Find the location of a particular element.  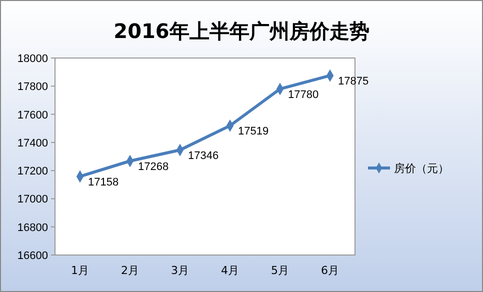

data-label: 17346 is located at coordinates (203, 156).